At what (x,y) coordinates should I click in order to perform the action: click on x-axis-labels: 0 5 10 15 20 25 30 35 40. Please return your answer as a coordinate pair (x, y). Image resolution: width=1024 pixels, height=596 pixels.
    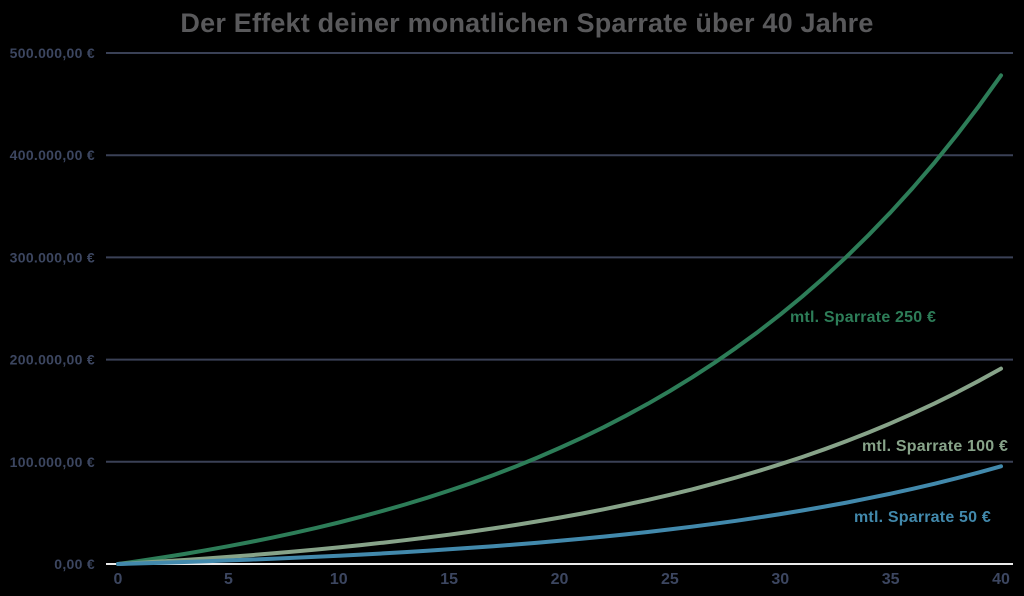
    Looking at the image, I should click on (562, 579).